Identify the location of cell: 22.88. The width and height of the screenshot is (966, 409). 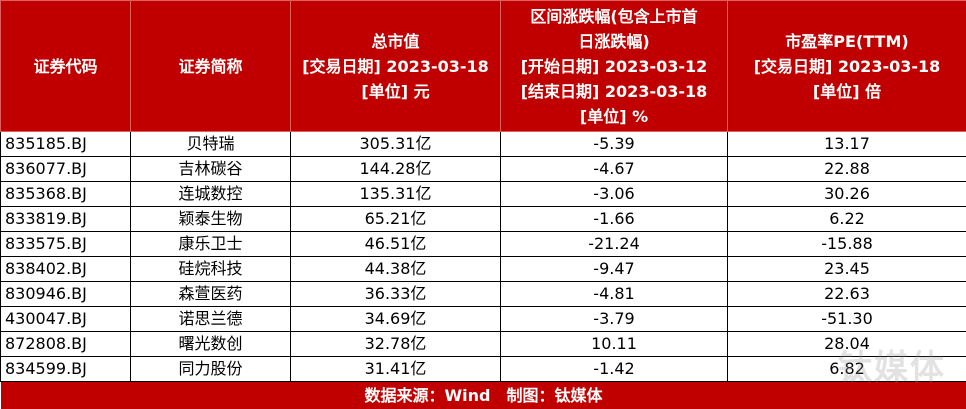
(846, 169).